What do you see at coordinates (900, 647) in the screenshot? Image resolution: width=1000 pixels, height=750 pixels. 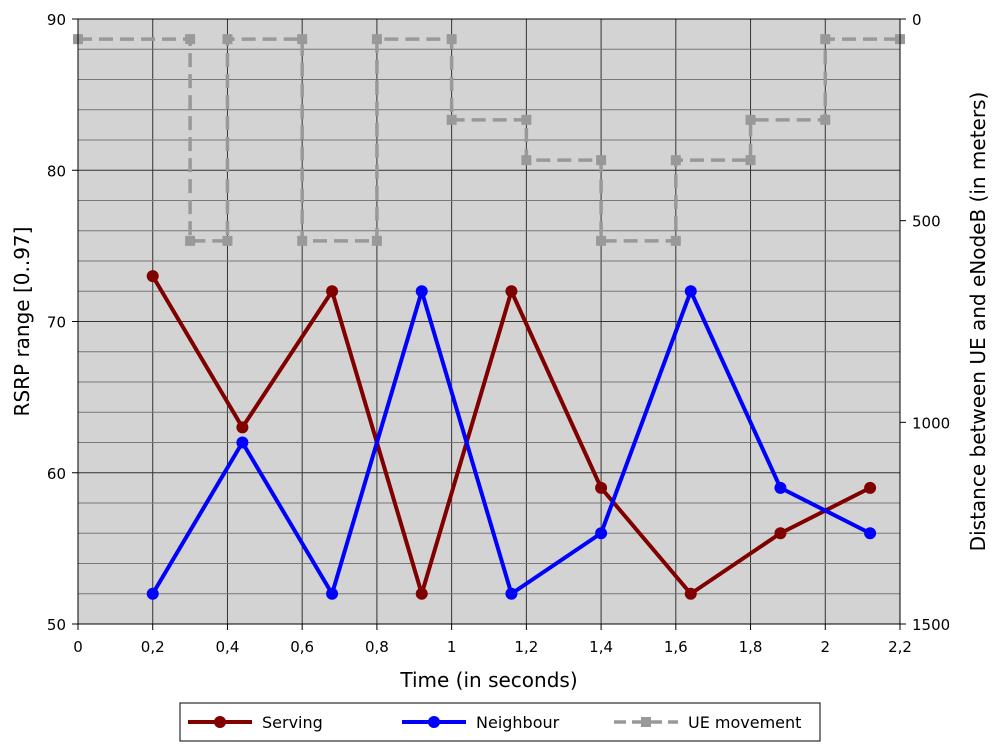 I see `x-tick-label: 2,2` at bounding box center [900, 647].